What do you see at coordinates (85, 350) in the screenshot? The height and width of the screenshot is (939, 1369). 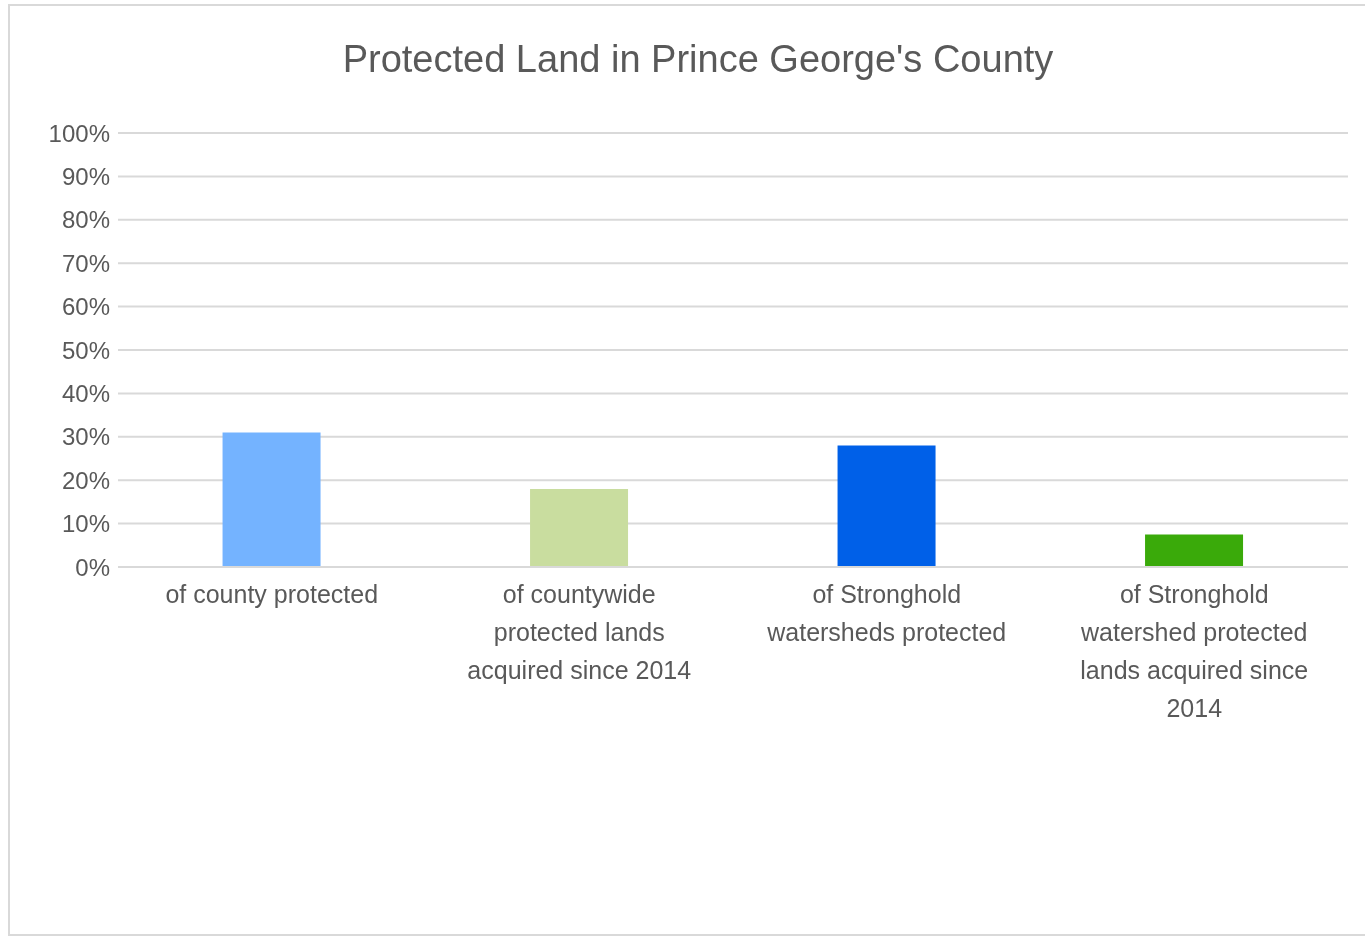 I see `y-tick-label: 50%` at bounding box center [85, 350].